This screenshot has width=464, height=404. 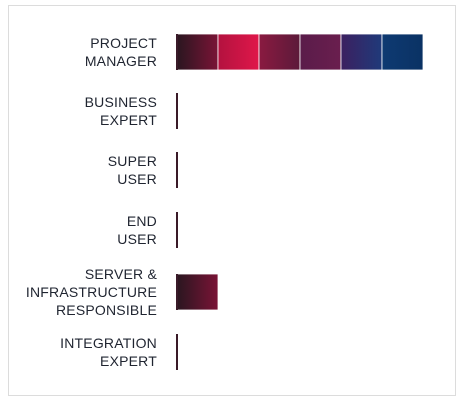 What do you see at coordinates (108, 352) in the screenshot?
I see `category-label: INTEGRATION EXPERT` at bounding box center [108, 352].